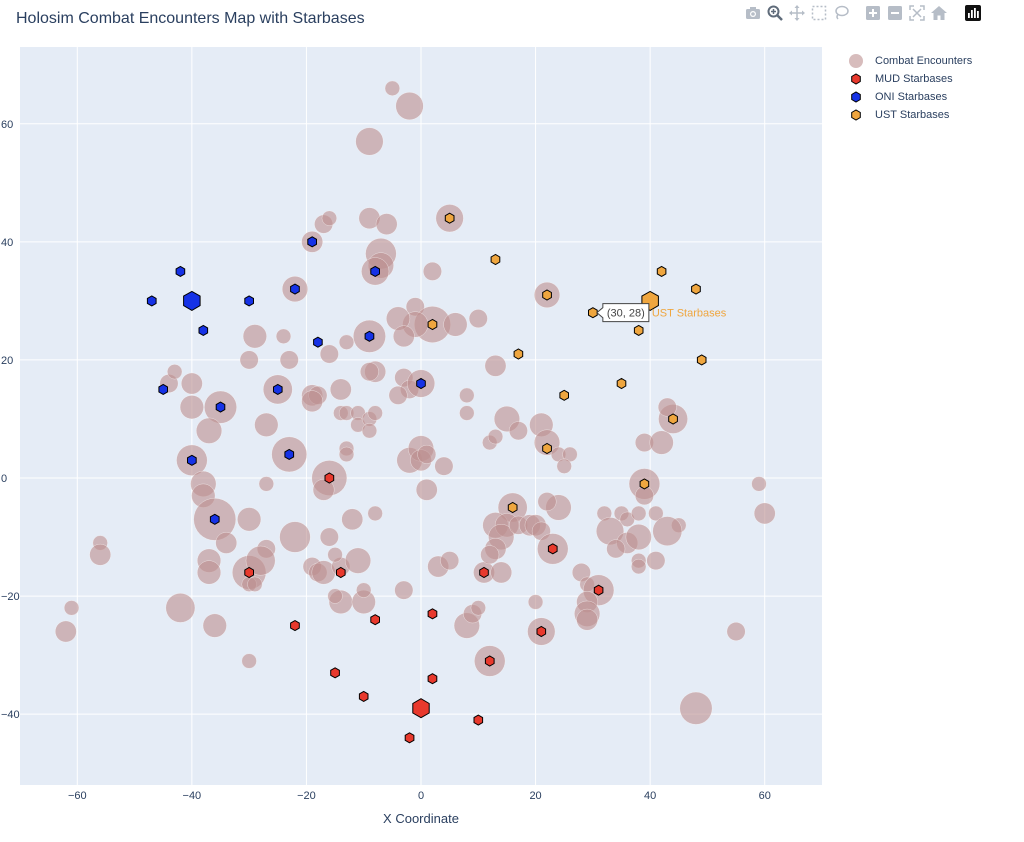 Image resolution: width=1024 pixels, height=842 pixels. What do you see at coordinates (775, 13) in the screenshot?
I see `zoom-icon` at bounding box center [775, 13].